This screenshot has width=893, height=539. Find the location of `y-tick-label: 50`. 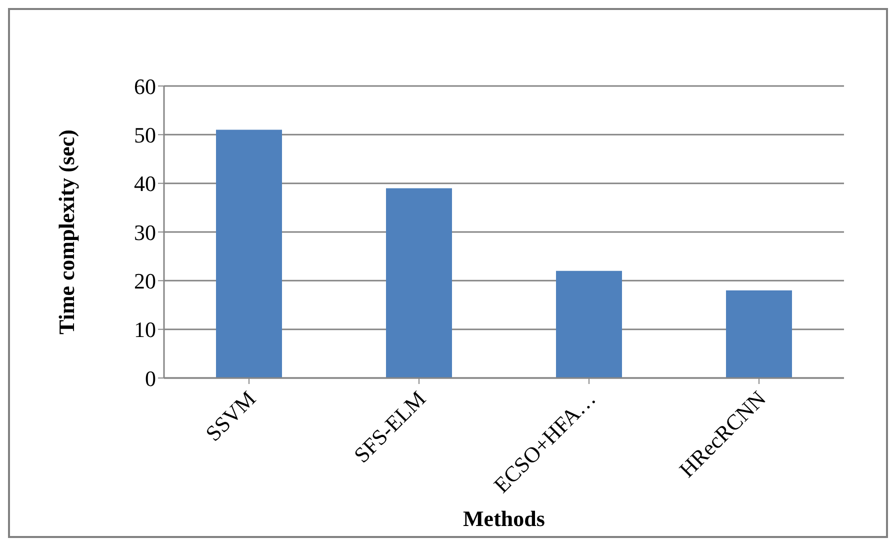

y-tick-label: 50 is located at coordinates (145, 135).